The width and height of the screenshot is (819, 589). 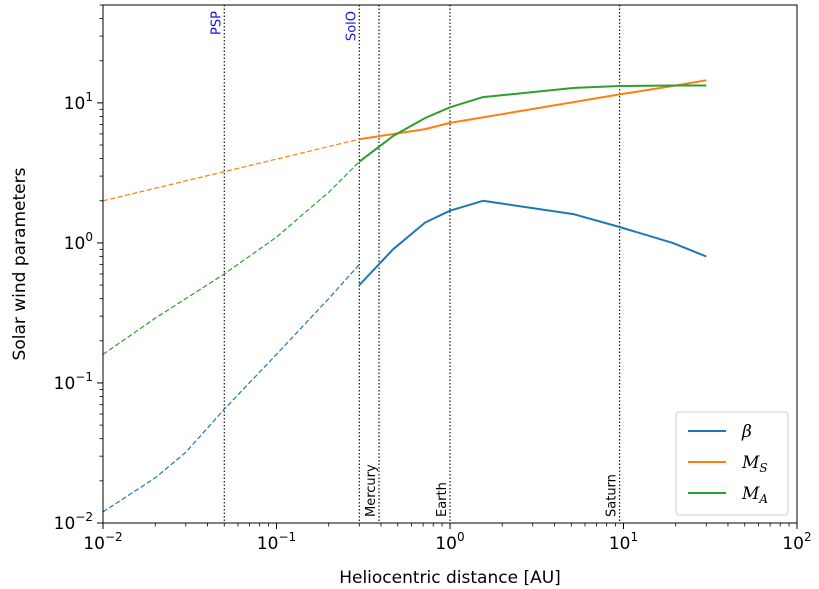 What do you see at coordinates (623, 542) in the screenshot?
I see `x-tick-label: 10¹` at bounding box center [623, 542].